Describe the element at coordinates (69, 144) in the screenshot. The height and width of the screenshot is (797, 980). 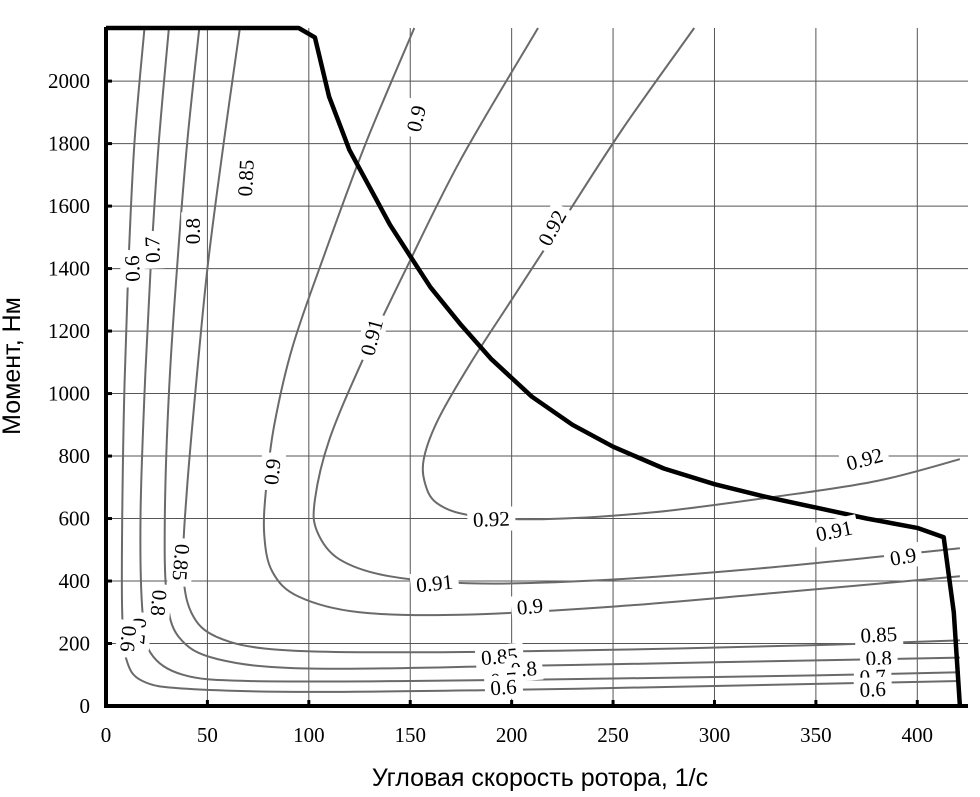
I see `y-tick-label: 1800` at that location.